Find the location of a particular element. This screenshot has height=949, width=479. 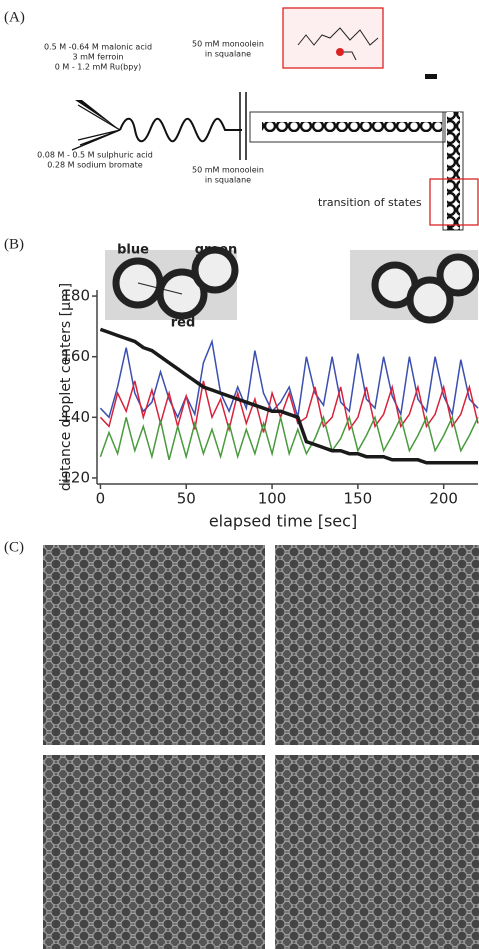

molecule-box is located at coordinates (333, 38).